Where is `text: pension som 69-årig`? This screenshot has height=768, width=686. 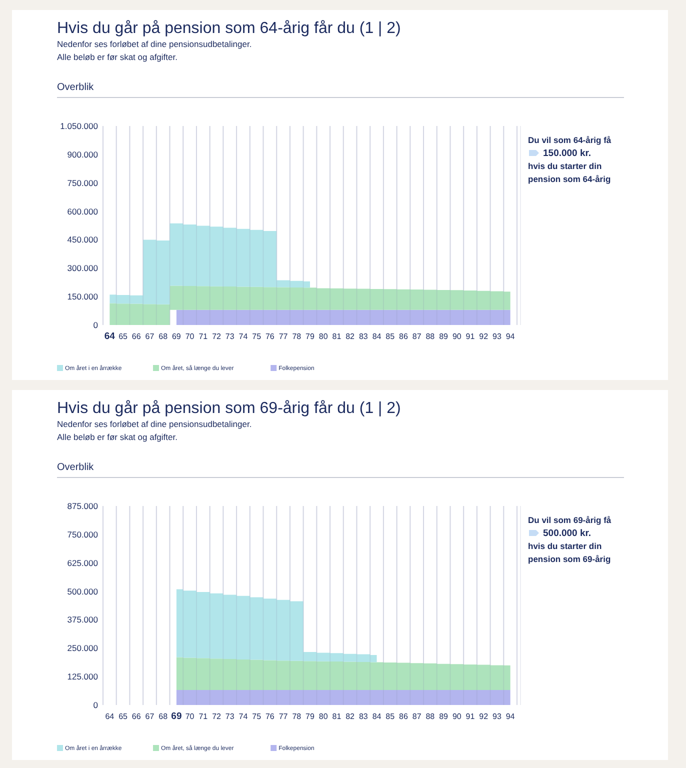
text: pension som 69-årig is located at coordinates (569, 559).